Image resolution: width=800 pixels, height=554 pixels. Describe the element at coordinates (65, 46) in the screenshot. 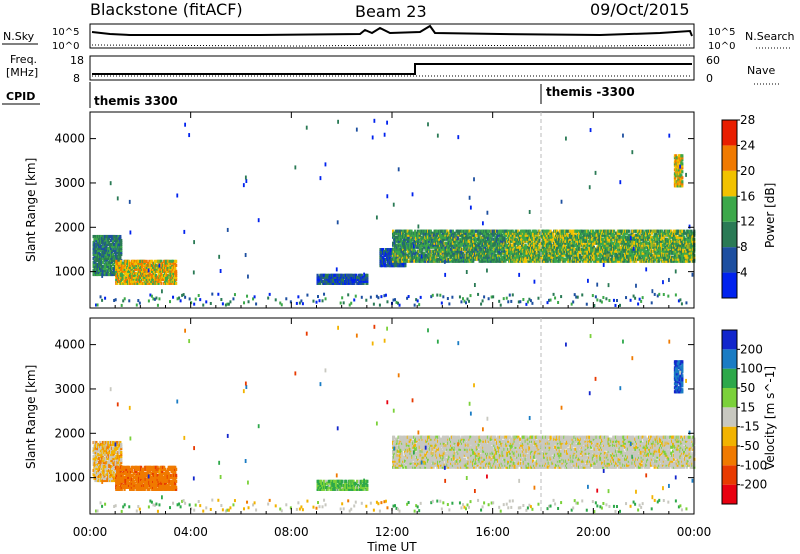

I see `noise-left-tick-bottom: 10^0` at that location.